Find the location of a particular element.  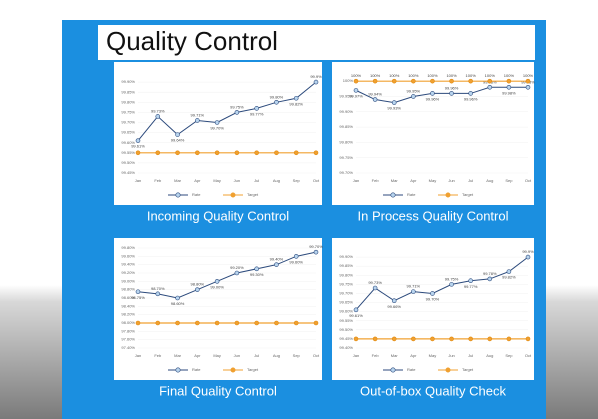

data-label: 99.73% is located at coordinates (375, 282).